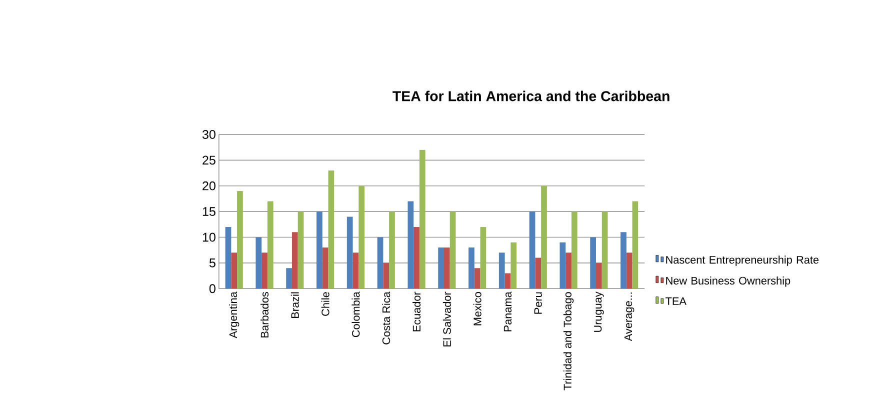  Describe the element at coordinates (212, 263) in the screenshot. I see `y-tick-label: 5` at that location.